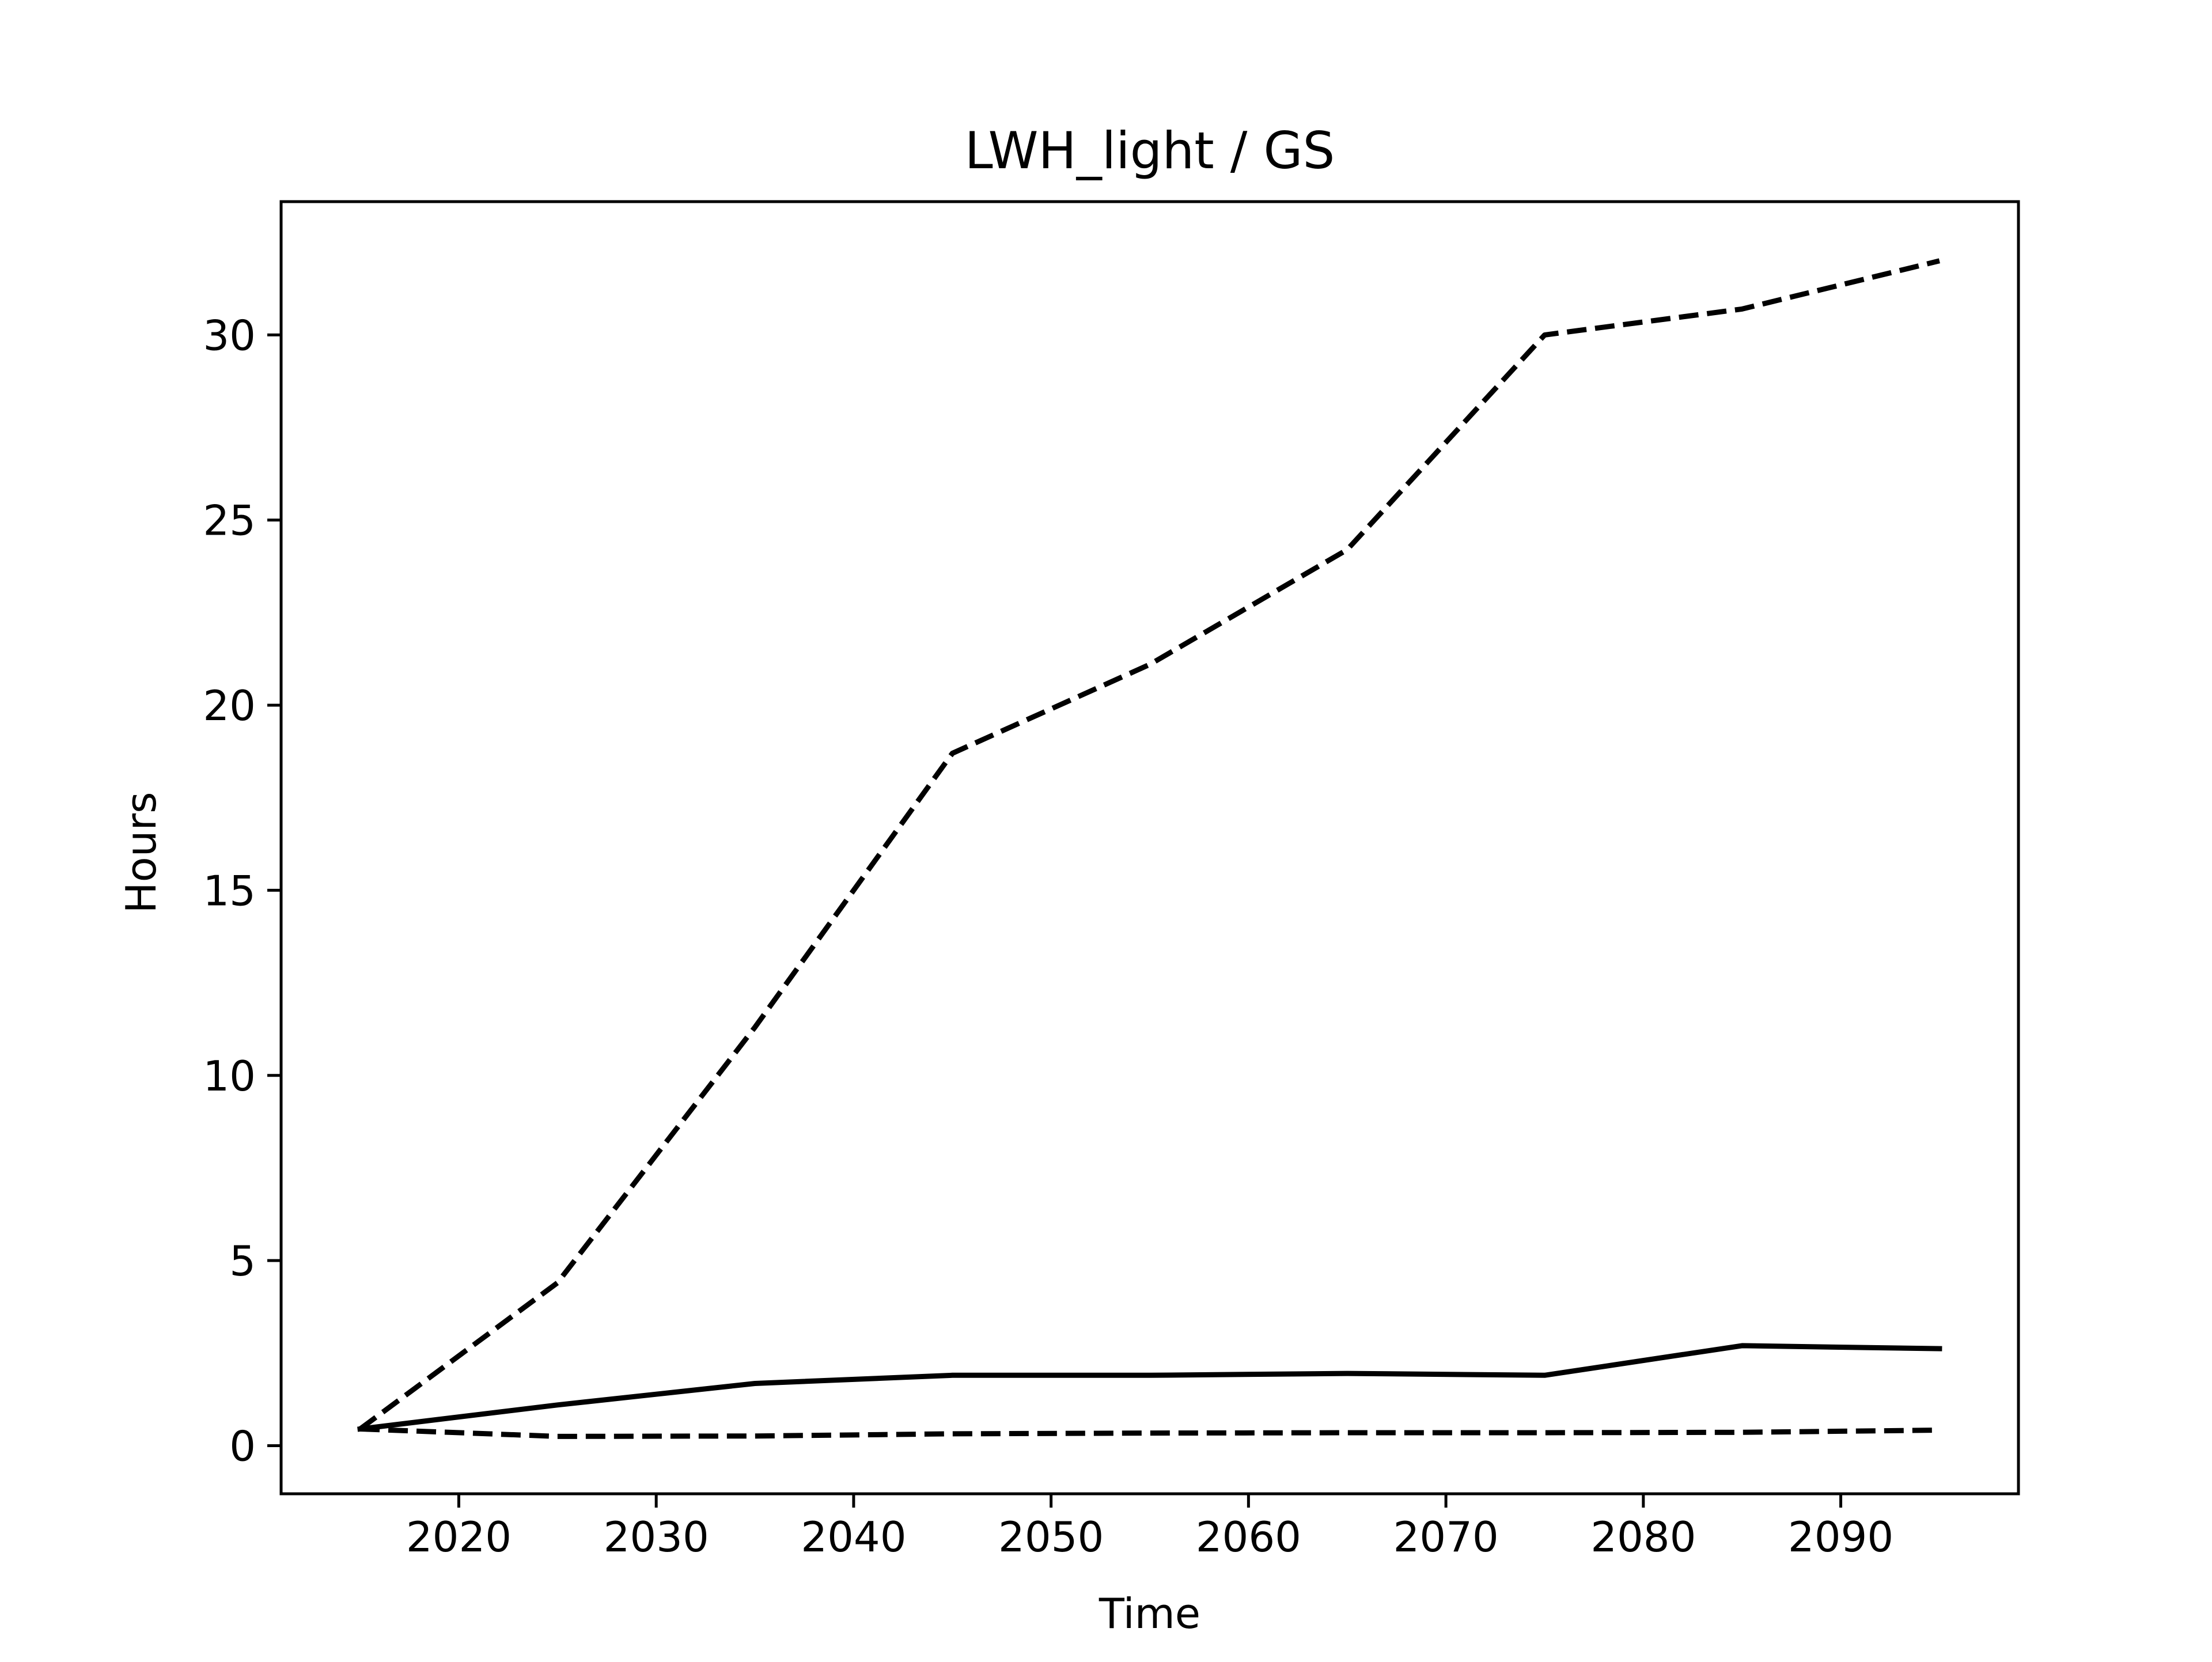  Describe the element at coordinates (1150, 150) in the screenshot. I see `chart-title: LWH_light / GS` at that location.